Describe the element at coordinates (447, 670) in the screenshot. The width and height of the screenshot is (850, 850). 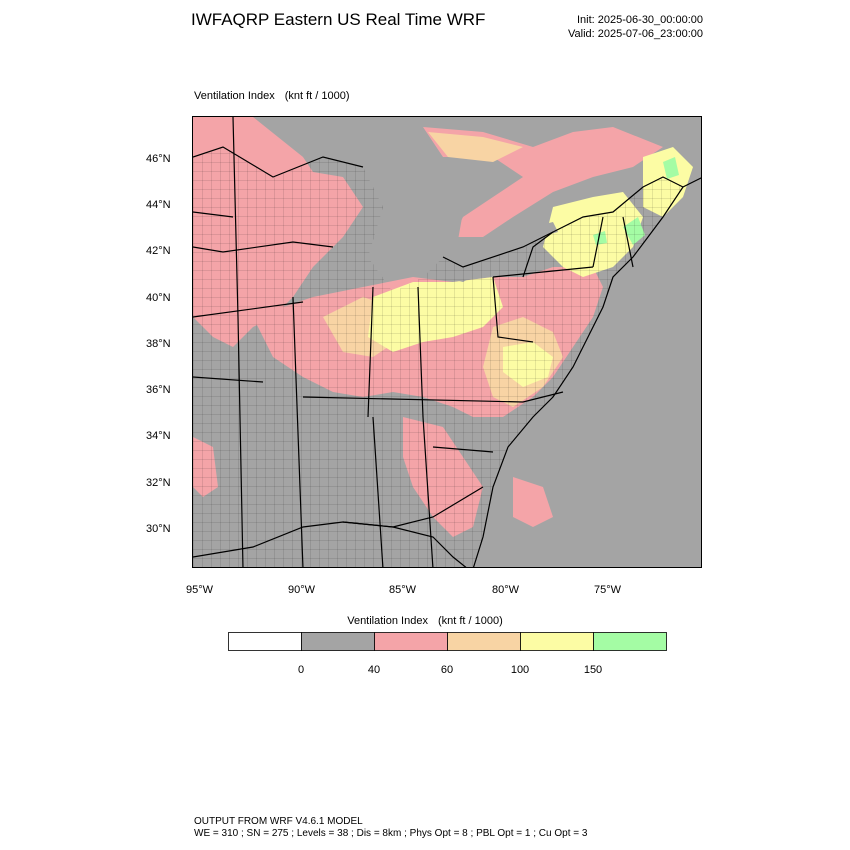
I see `colorbar-label-60: 60` at that location.